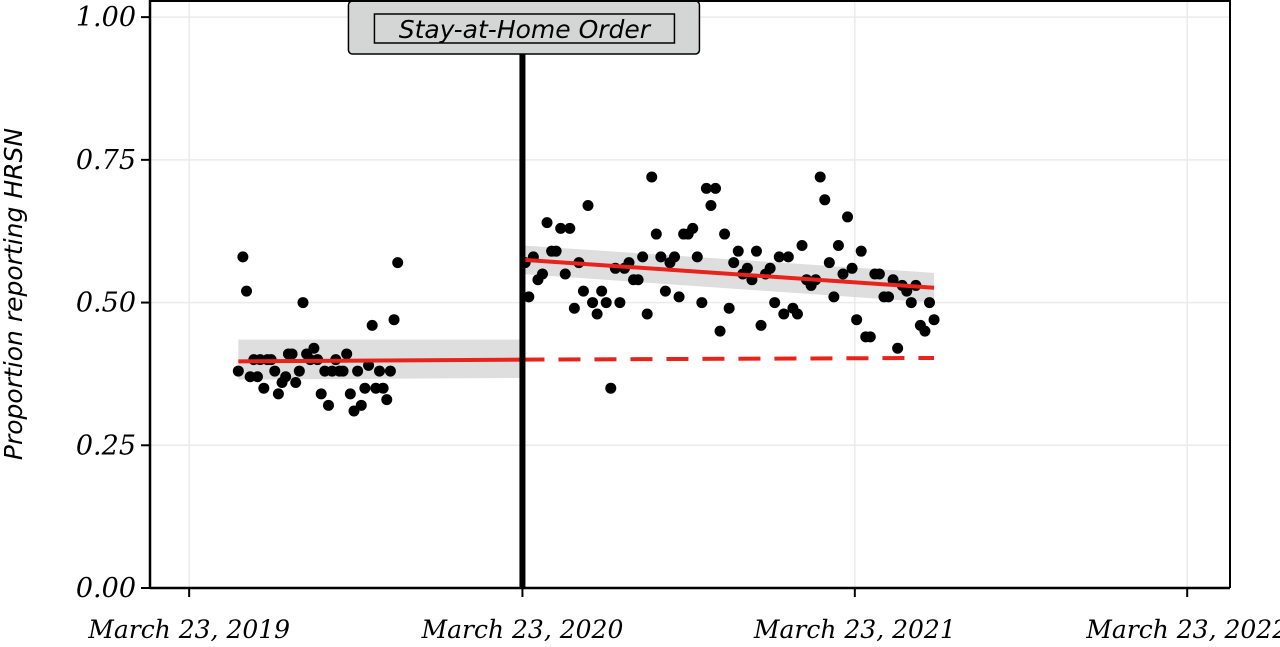 This screenshot has height=647, width=1280. I want to click on x-tick-label: March 23, 2022, so click(1182, 629).